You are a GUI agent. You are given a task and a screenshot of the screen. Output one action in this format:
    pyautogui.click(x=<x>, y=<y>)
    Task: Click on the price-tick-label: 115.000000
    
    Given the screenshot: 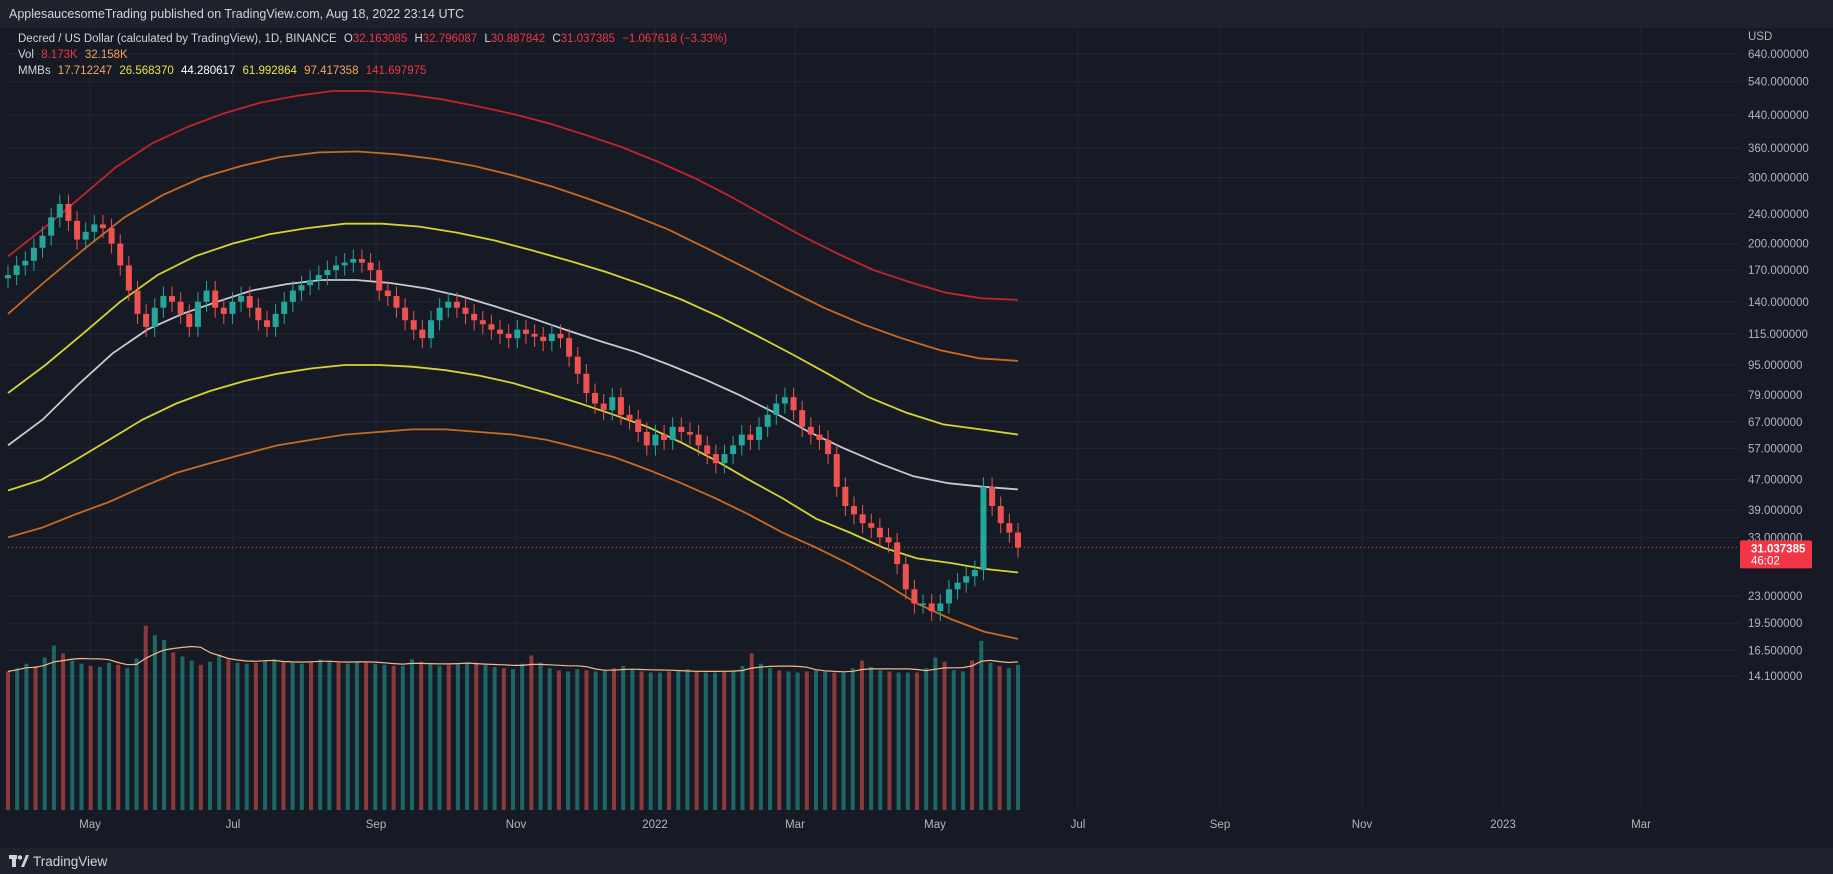 What is the action you would take?
    pyautogui.click(x=1778, y=335)
    